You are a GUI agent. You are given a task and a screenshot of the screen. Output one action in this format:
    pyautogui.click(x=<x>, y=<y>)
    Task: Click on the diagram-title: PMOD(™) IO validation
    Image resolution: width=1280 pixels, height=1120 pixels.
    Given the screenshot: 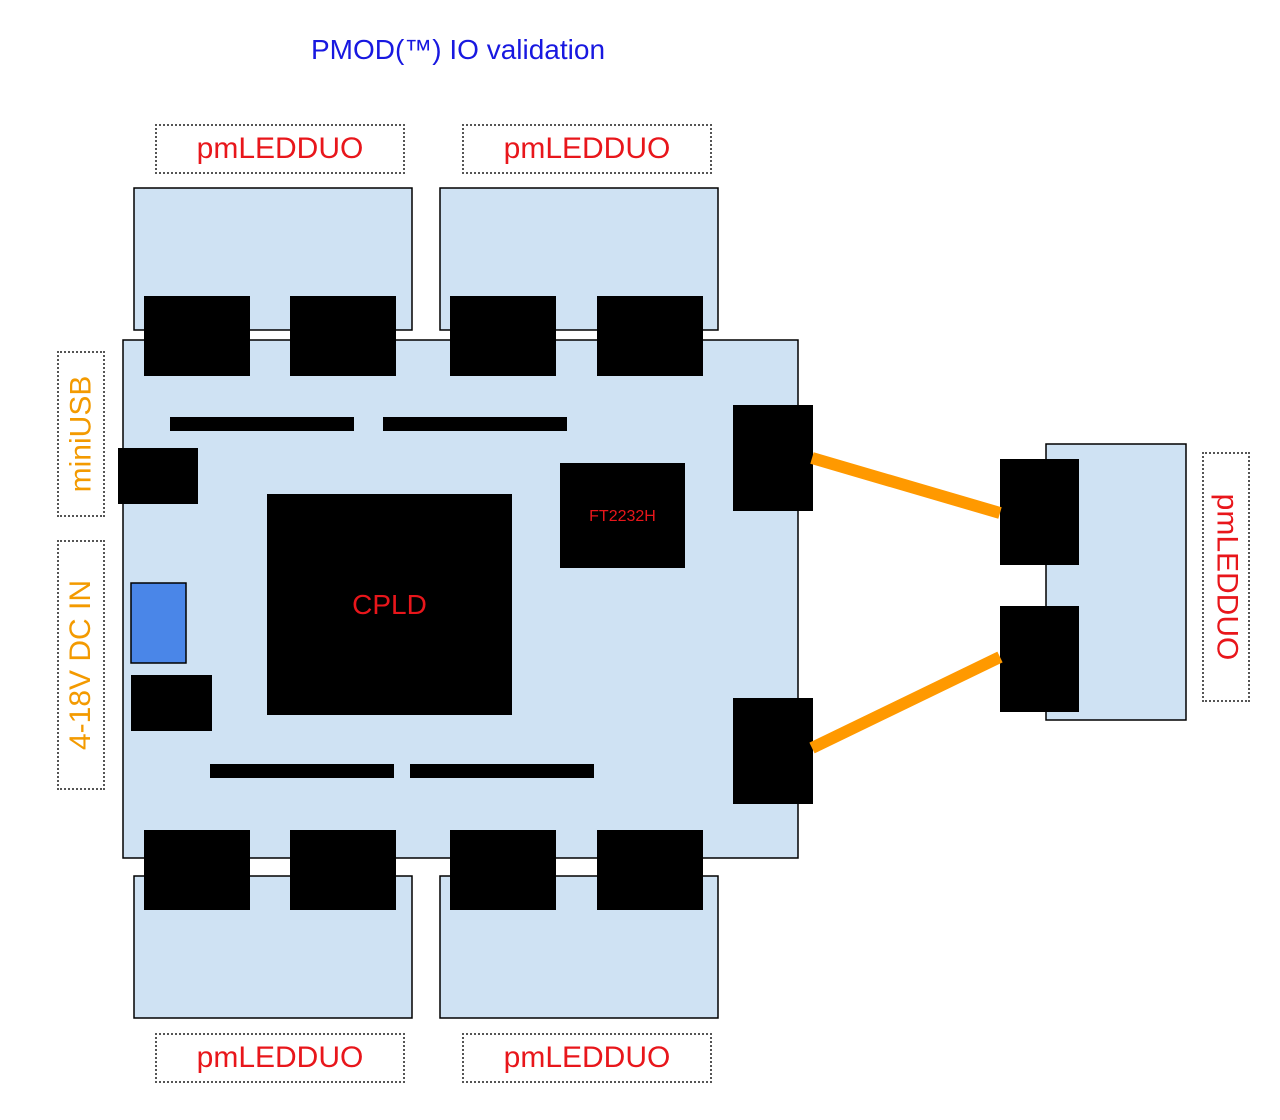 What is the action you would take?
    pyautogui.click(x=458, y=49)
    